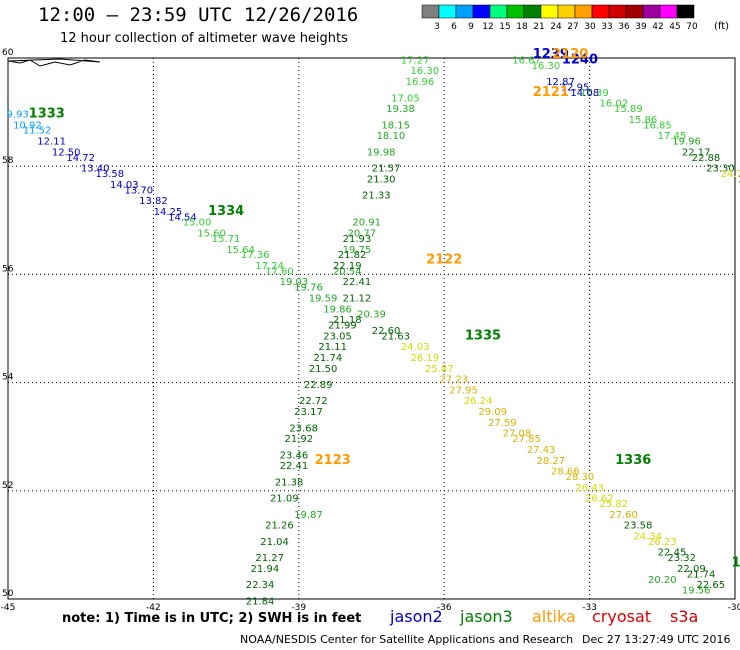 The image size is (740, 650). I want to click on swh-value-label: 13.40, so click(95, 169).